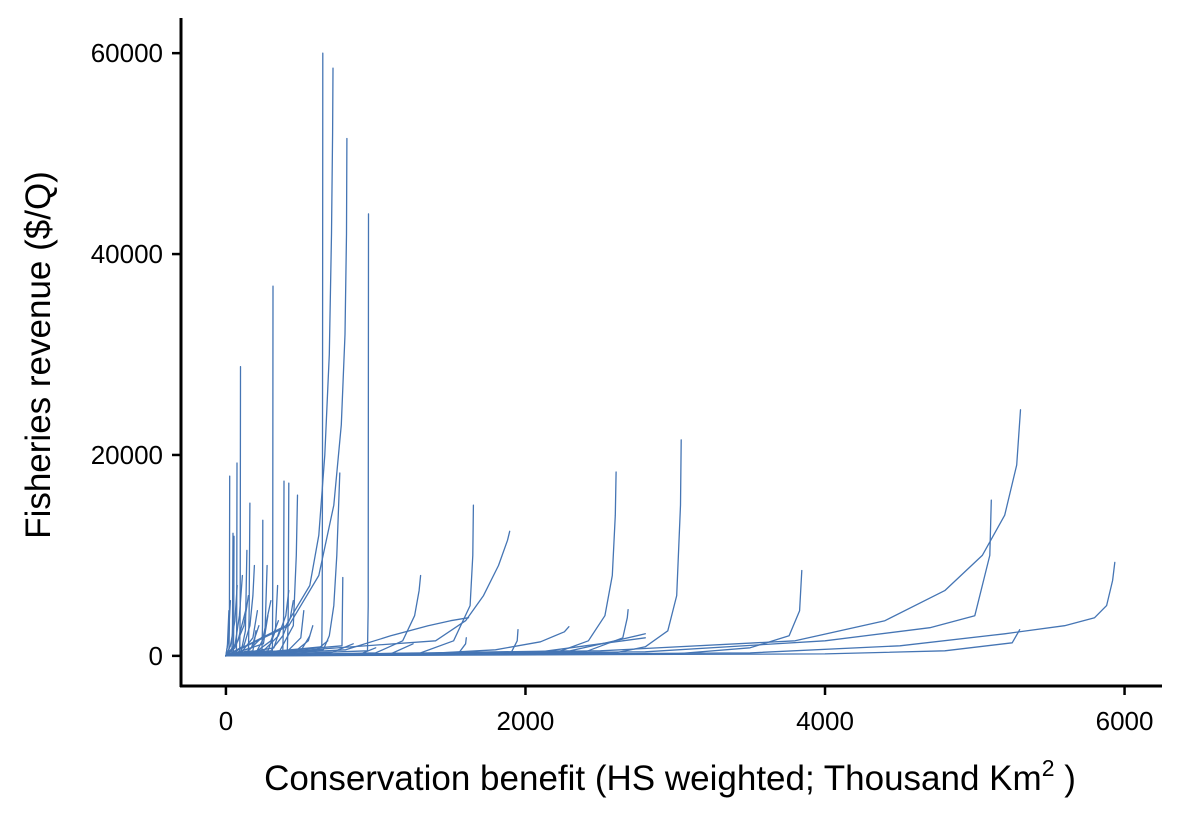 The width and height of the screenshot is (1181, 826). I want to click on x-tick-label: 4000, so click(825, 721).